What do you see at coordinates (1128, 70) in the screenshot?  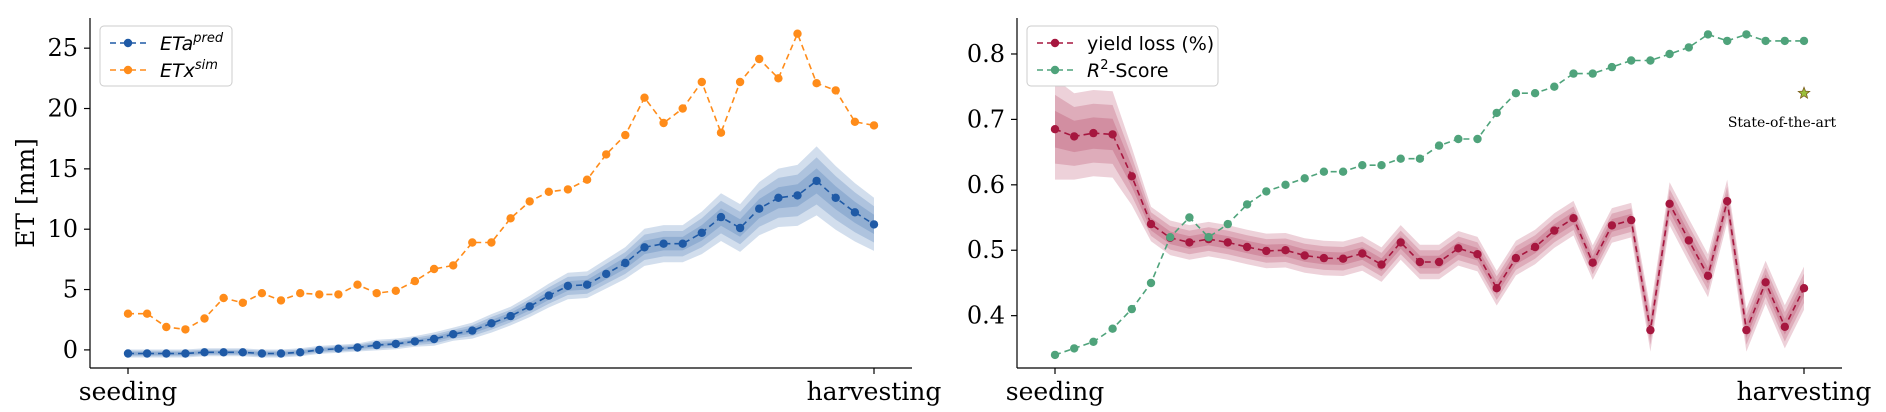 I see `legend-label: R2-Score` at bounding box center [1128, 70].